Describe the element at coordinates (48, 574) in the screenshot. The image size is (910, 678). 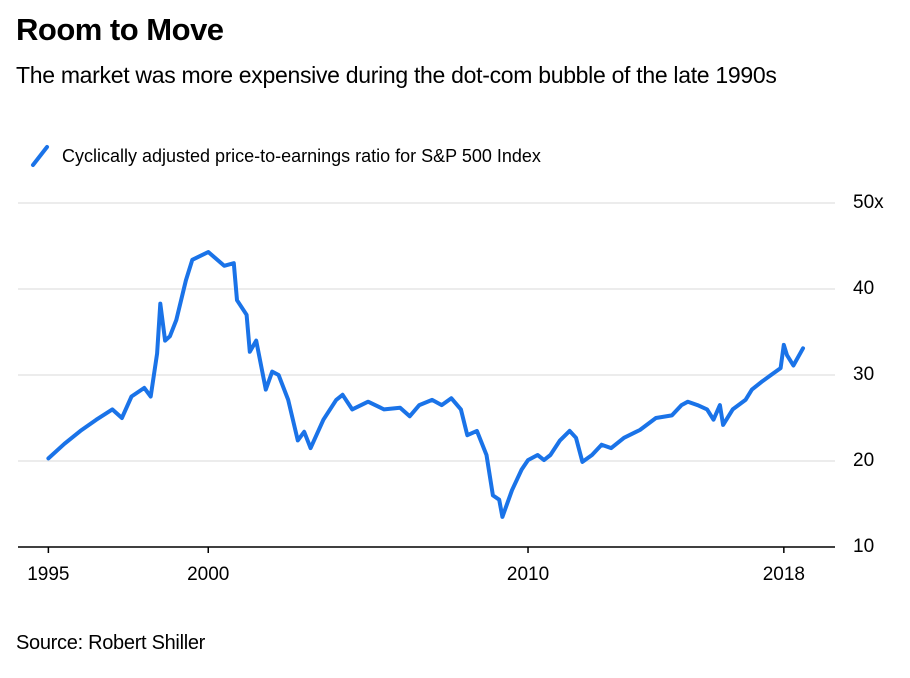
I see `x-tick-label: 1995` at that location.